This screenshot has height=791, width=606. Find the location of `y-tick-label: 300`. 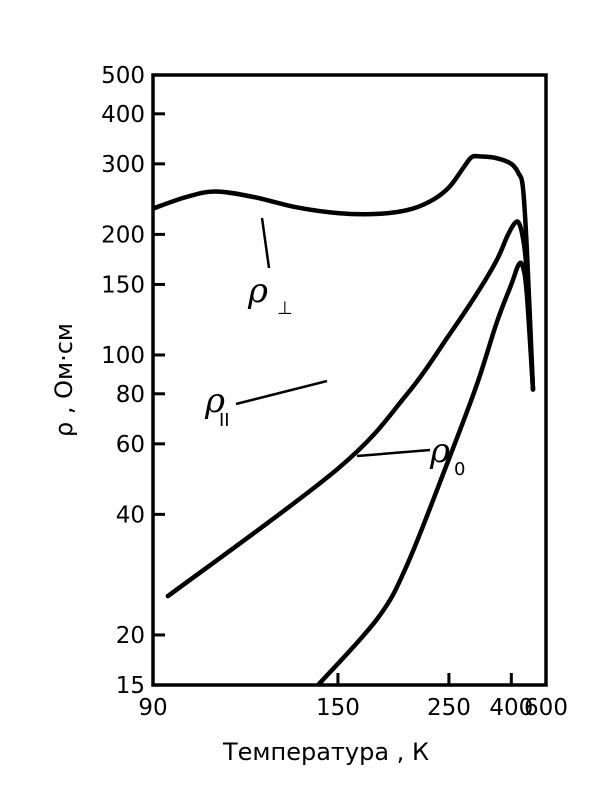

y-tick-label: 300 is located at coordinates (123, 165).